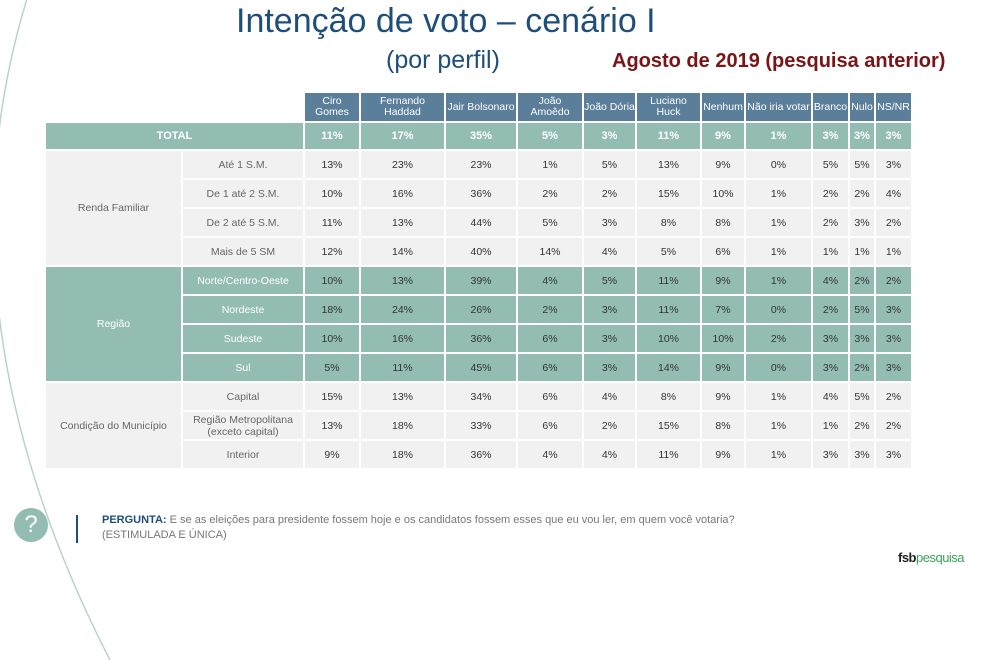 This screenshot has width=988, height=660. What do you see at coordinates (243, 425) in the screenshot?
I see `row-label: Região Metropolitana (exceto capital)` at bounding box center [243, 425].